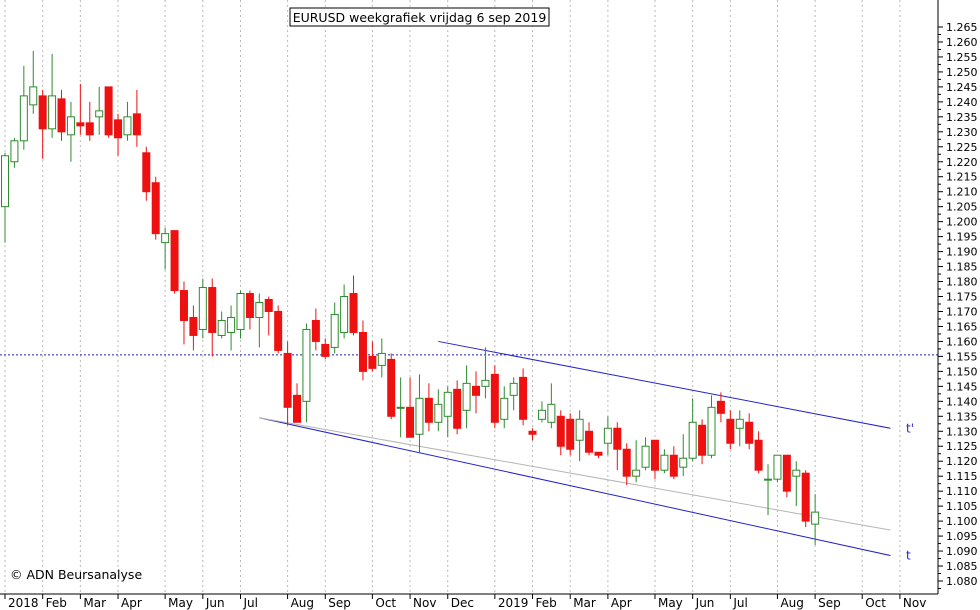 Image resolution: width=980 pixels, height=610 pixels. Describe the element at coordinates (23, 603) in the screenshot. I see `x-tick-label: 2018` at that location.